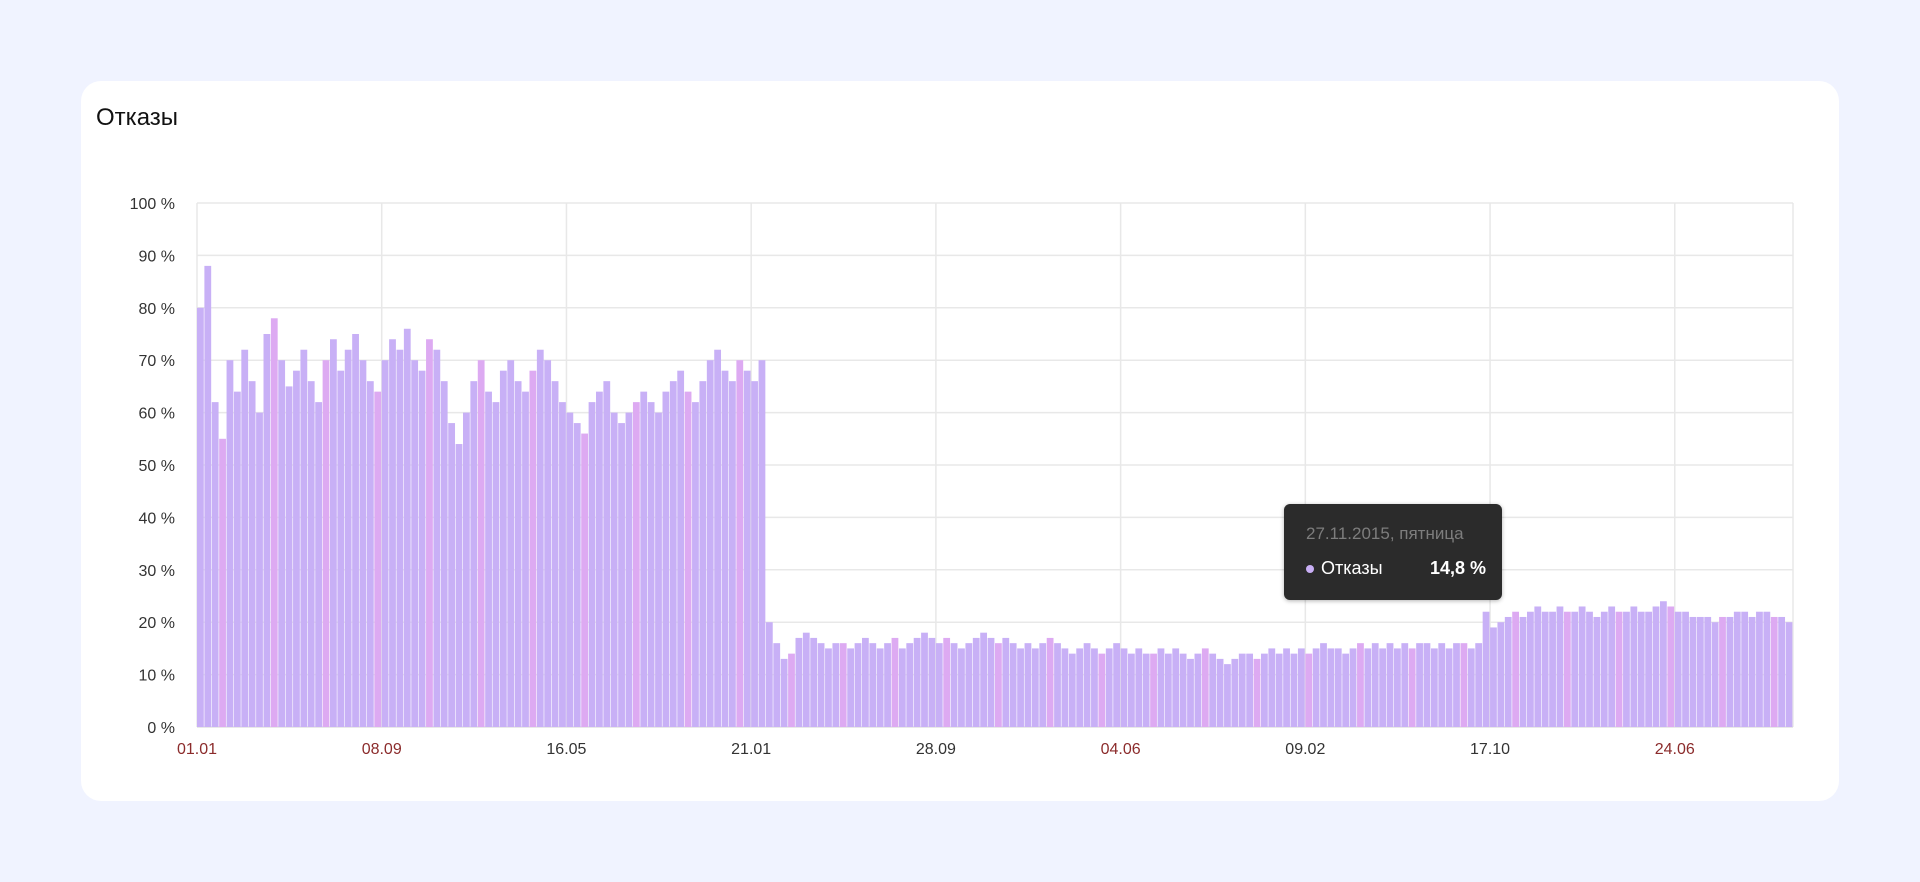 The height and width of the screenshot is (882, 1920). Describe the element at coordinates (936, 749) in the screenshot. I see `x-tick-label: 28.09` at that location.